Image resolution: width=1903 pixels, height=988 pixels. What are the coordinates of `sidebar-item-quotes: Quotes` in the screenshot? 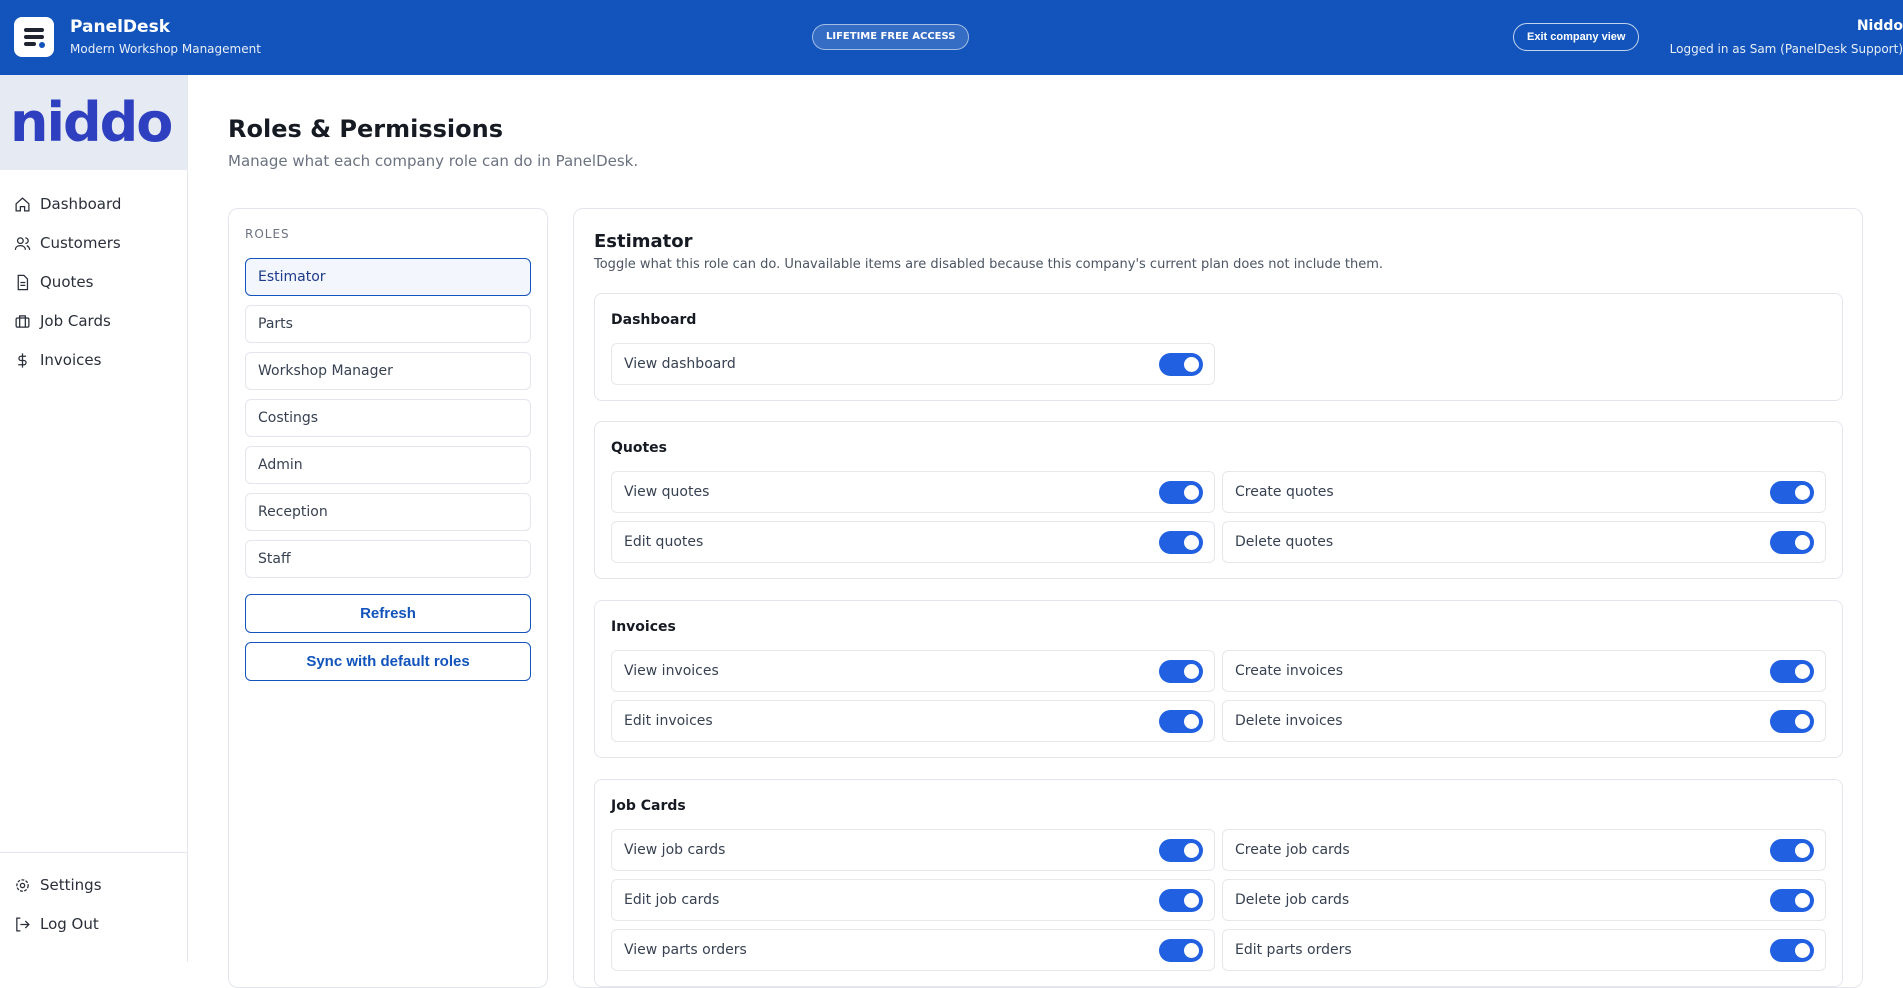 It's located at (53, 282).